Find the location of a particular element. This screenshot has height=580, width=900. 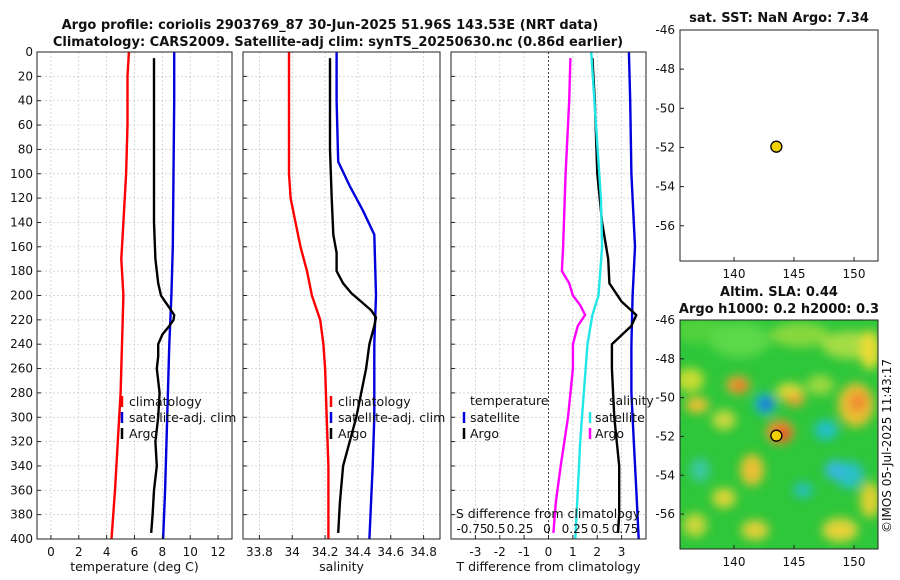

x-tick-label: 33.8 is located at coordinates (259, 552).